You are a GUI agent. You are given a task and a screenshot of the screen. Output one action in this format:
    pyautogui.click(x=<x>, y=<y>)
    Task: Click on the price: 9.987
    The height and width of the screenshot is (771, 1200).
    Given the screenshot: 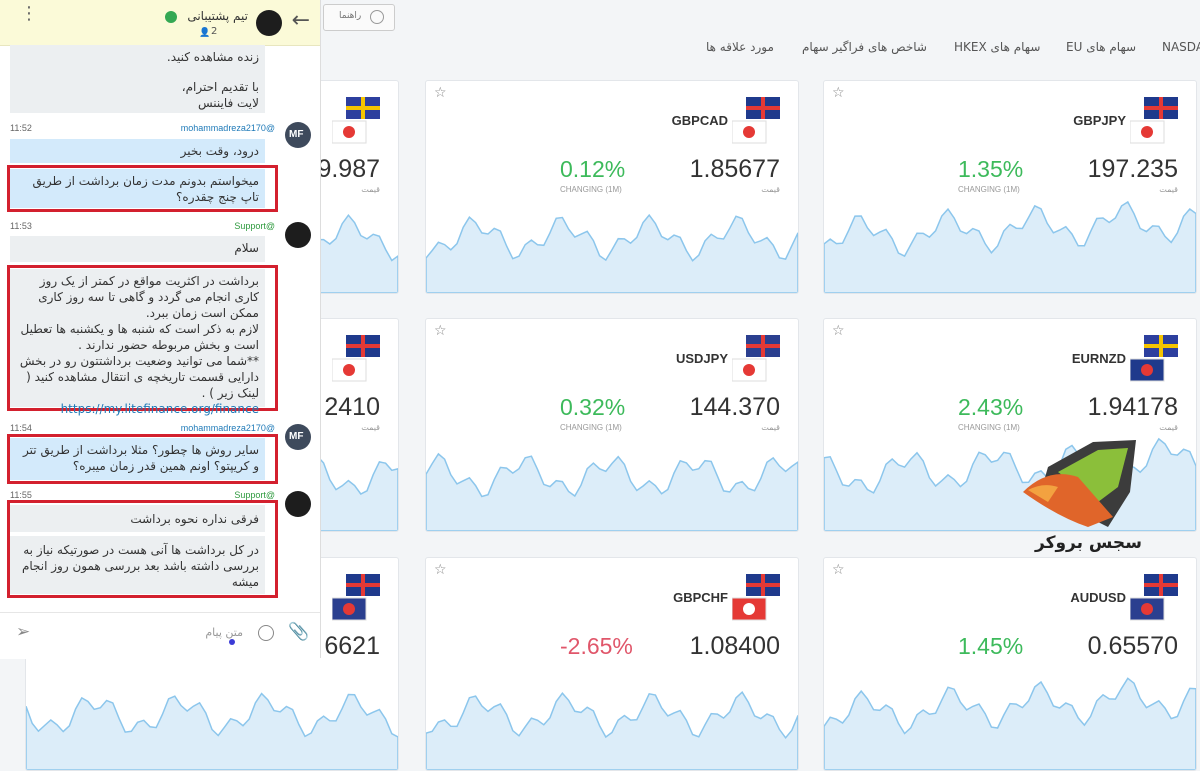 What is the action you would take?
    pyautogui.click(x=348, y=169)
    